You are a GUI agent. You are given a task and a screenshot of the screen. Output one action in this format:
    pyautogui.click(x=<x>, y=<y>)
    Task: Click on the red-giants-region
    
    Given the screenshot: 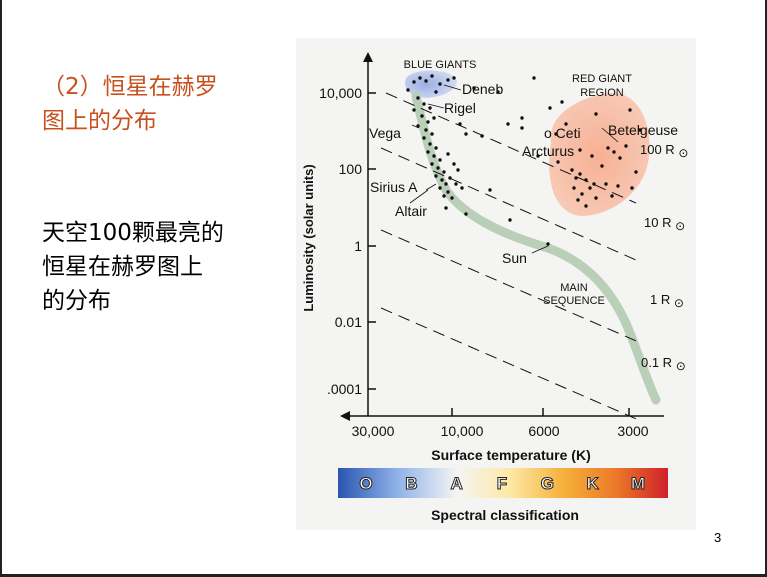 What is the action you would take?
    pyautogui.click(x=599, y=154)
    